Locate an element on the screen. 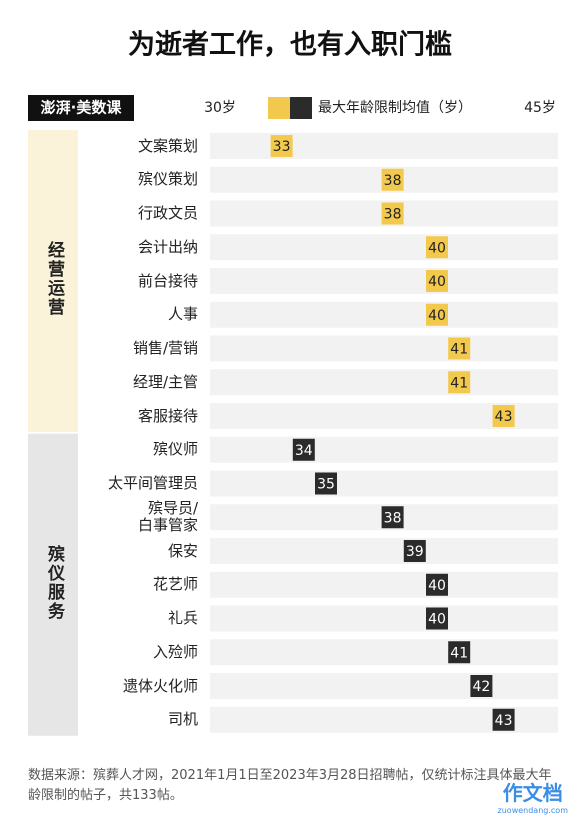 This screenshot has width=580, height=829. chart-title: 为逝者工作，也有入职门槛 is located at coordinates (290, 45).